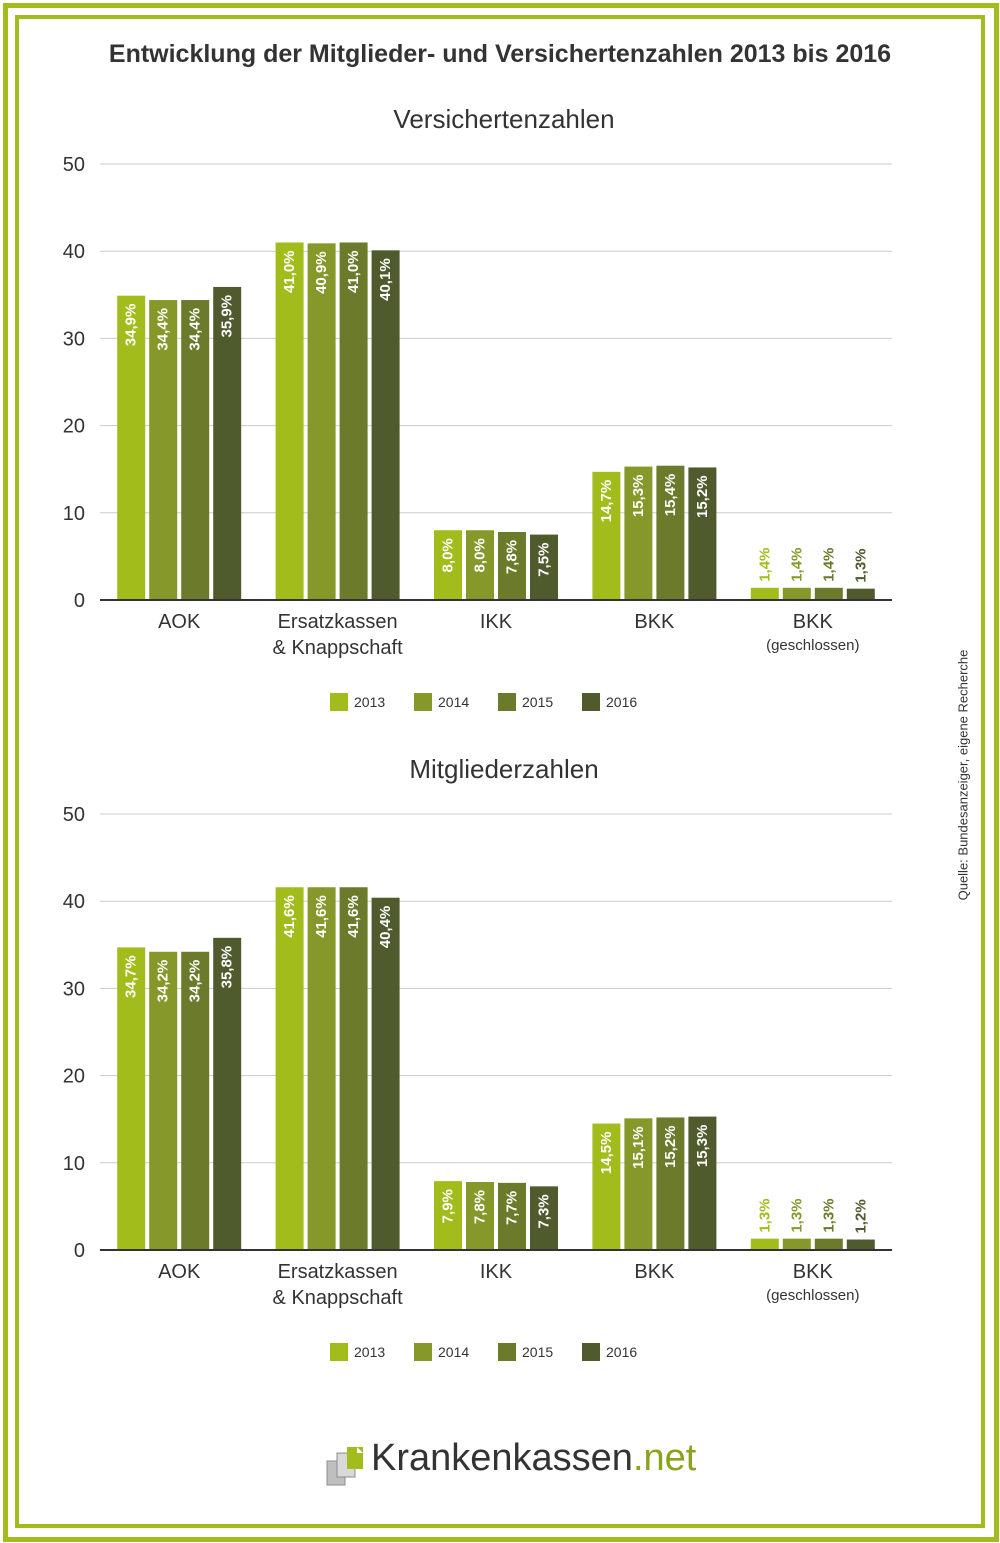 This screenshot has width=1000, height=1543. Describe the element at coordinates (227, 316) in the screenshot. I see `data-label: 35,9%` at that location.